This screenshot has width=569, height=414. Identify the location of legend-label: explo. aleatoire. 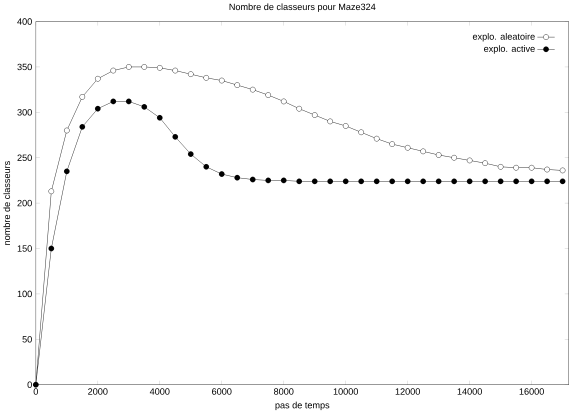
(503, 37).